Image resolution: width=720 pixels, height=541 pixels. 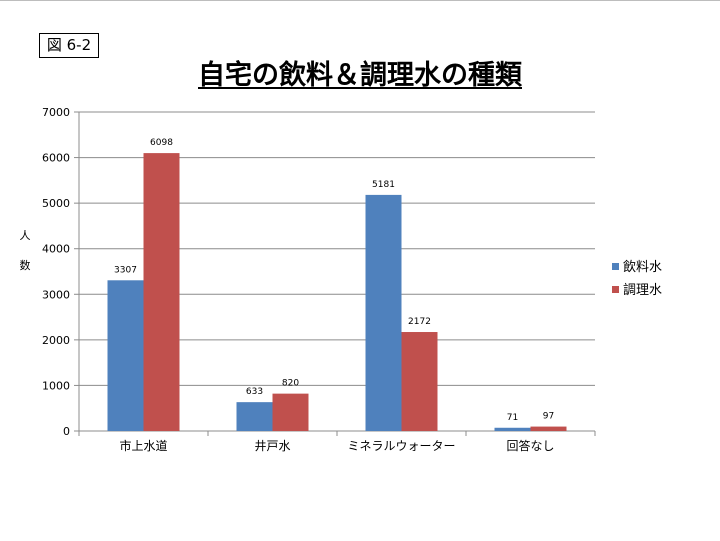 What do you see at coordinates (143, 445) in the screenshot?
I see `x-category-label: 市上水道` at bounding box center [143, 445].